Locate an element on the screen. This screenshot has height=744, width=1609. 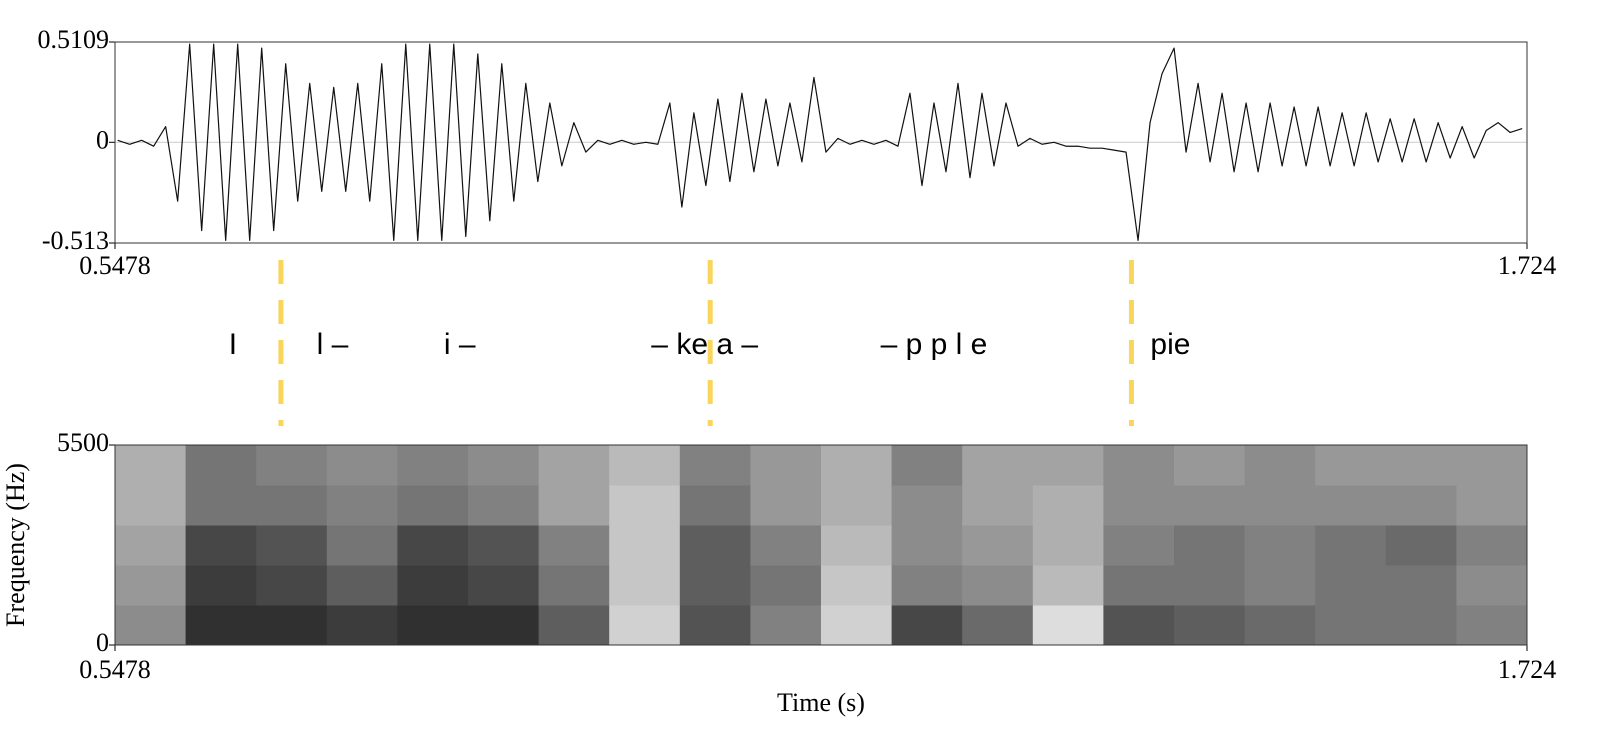
annotation: i – is located at coordinates (460, 344).